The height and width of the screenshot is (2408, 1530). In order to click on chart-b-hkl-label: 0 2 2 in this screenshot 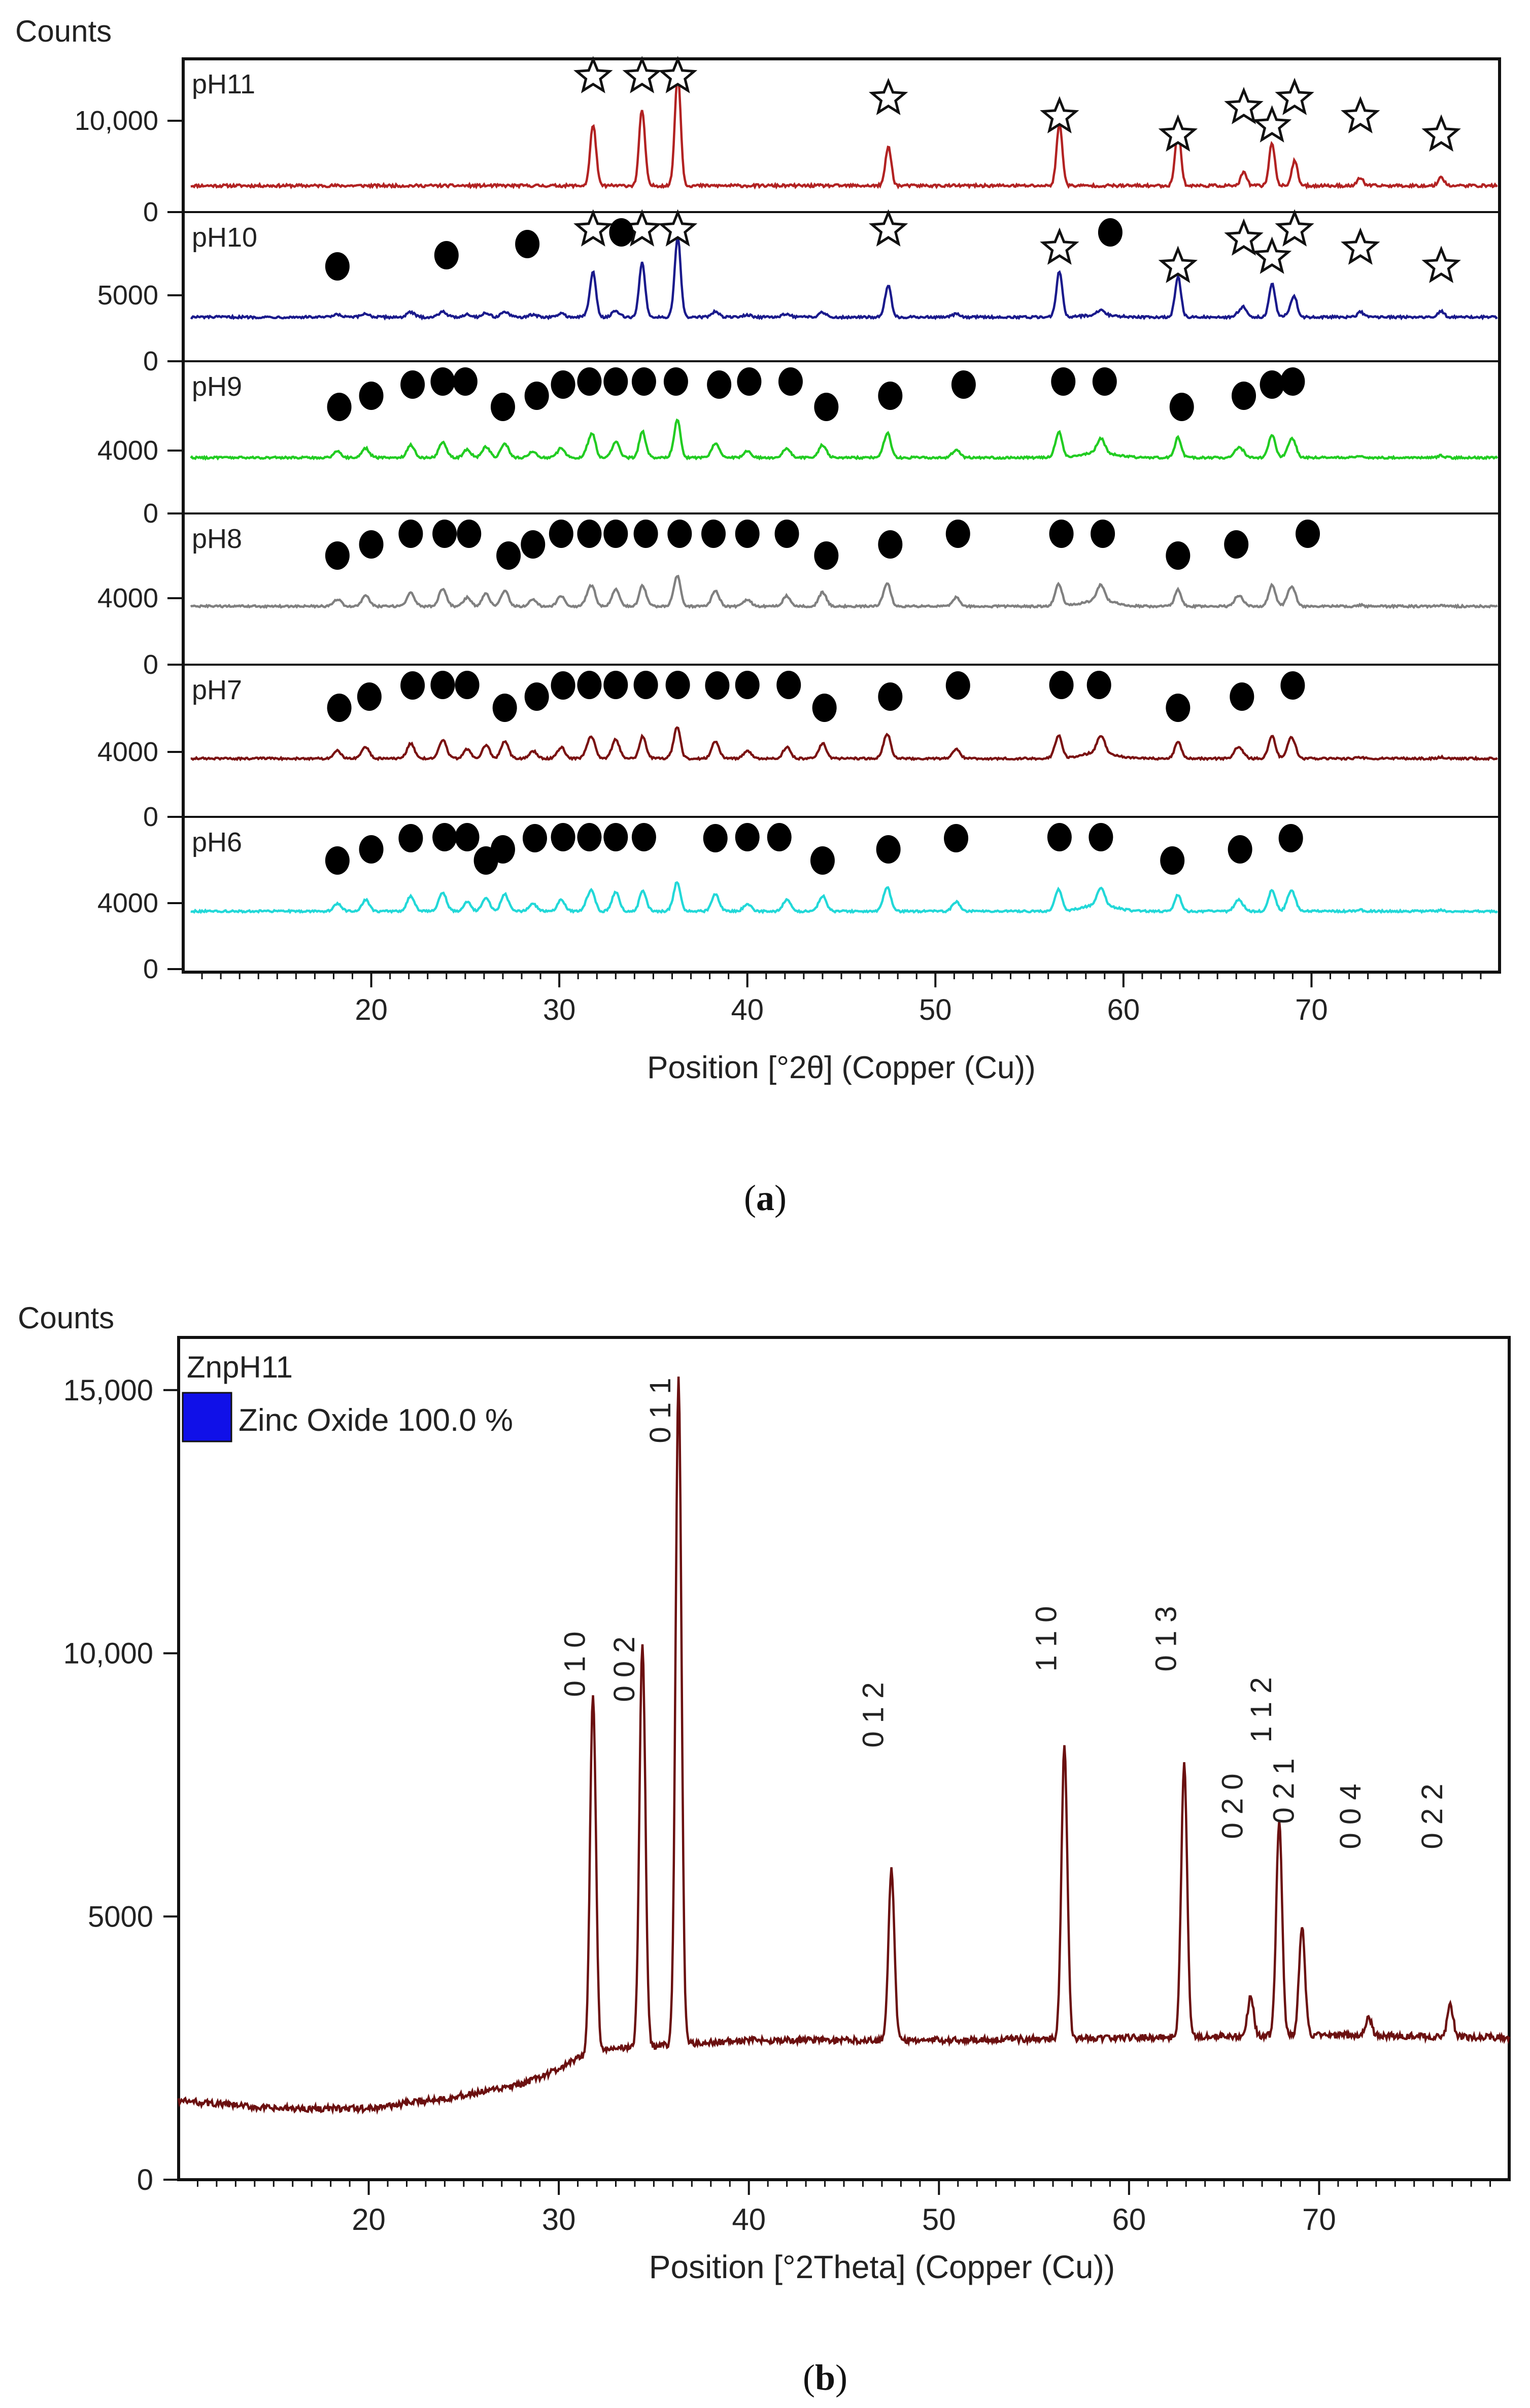, I will do `click(1433, 1816)`.